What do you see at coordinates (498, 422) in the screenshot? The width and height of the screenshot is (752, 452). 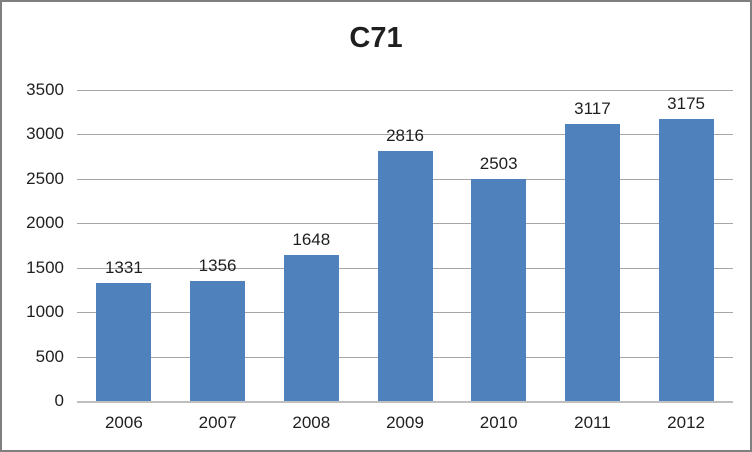 I see `x-tick-label: 2010` at bounding box center [498, 422].